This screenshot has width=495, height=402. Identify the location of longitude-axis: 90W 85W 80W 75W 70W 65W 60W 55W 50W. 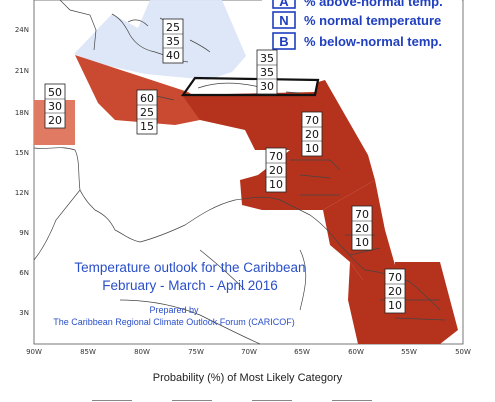
(248, 352).